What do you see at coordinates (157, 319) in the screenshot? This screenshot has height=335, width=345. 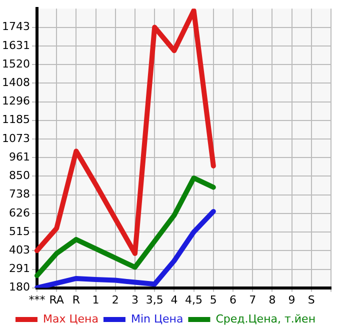 I see `legend-label: Min Цена` at bounding box center [157, 319].